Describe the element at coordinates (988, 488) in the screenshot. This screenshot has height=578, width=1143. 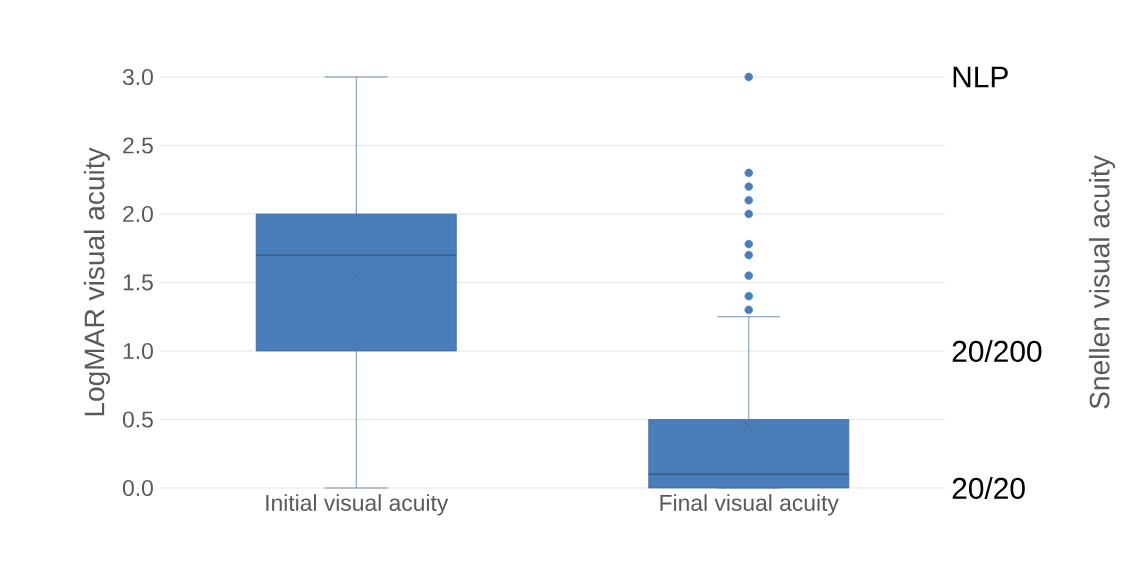
I see `text: 20/20` at that location.